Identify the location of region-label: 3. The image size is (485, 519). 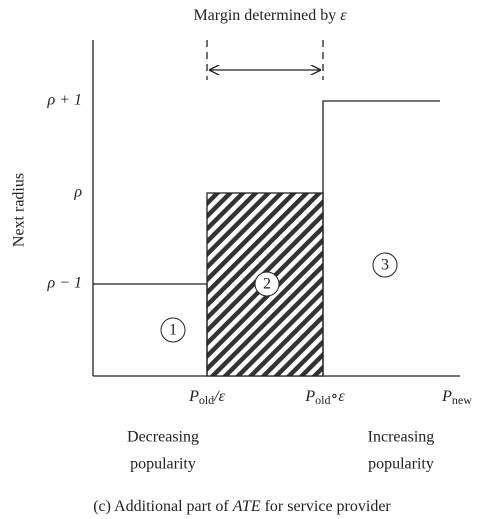
(385, 265).